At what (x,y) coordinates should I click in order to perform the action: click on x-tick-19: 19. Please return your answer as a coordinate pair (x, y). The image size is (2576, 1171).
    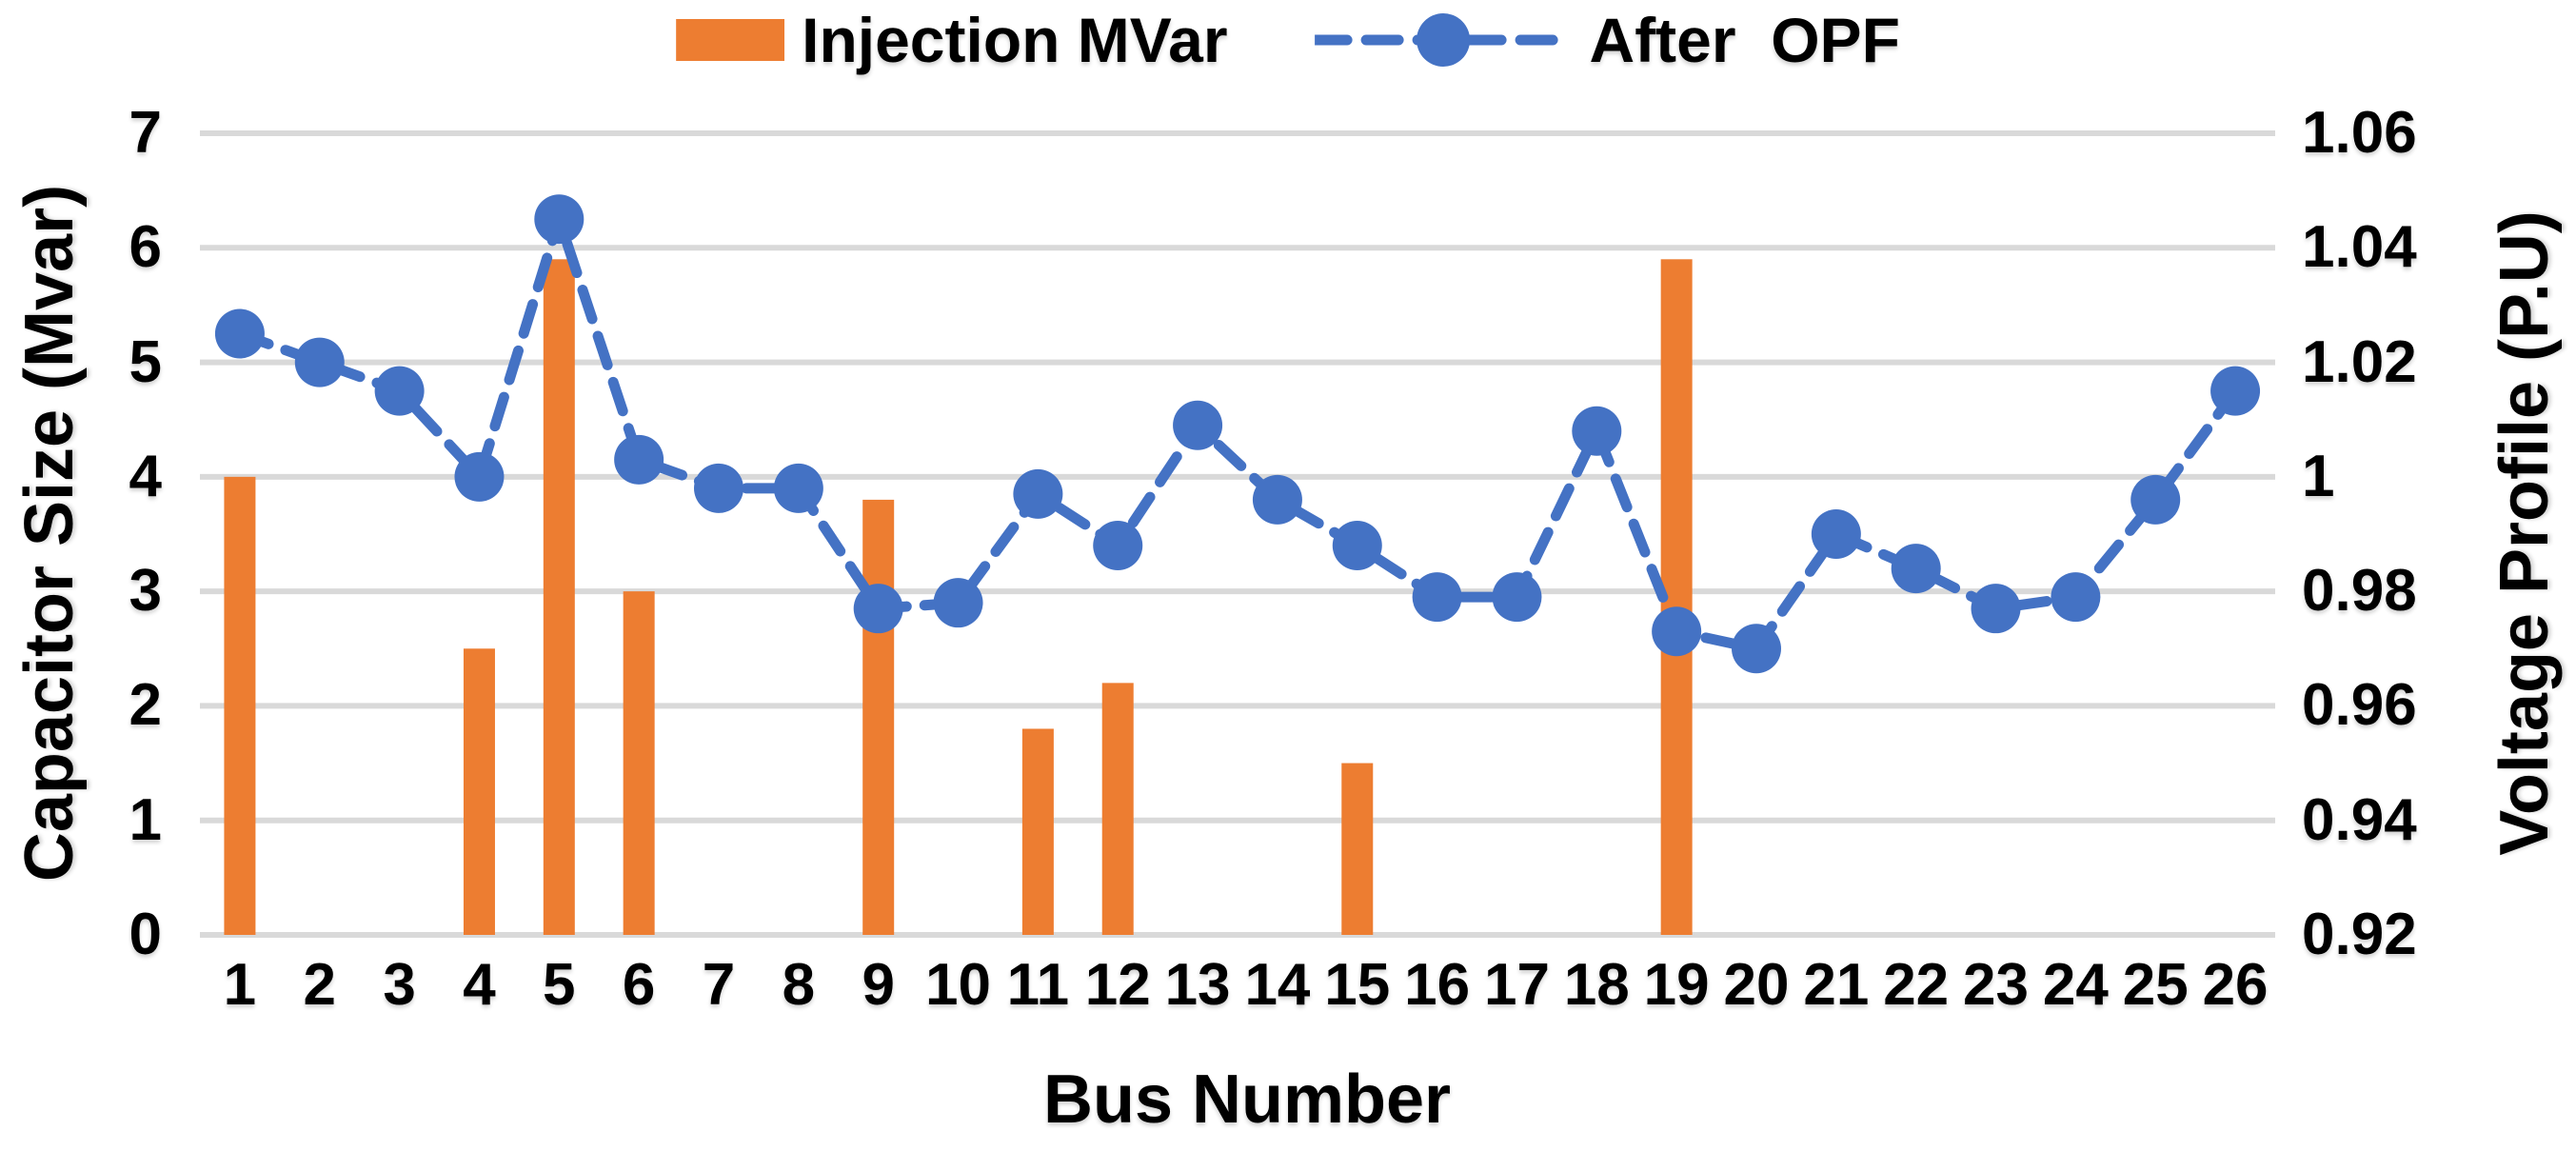
    Looking at the image, I should click on (1676, 985).